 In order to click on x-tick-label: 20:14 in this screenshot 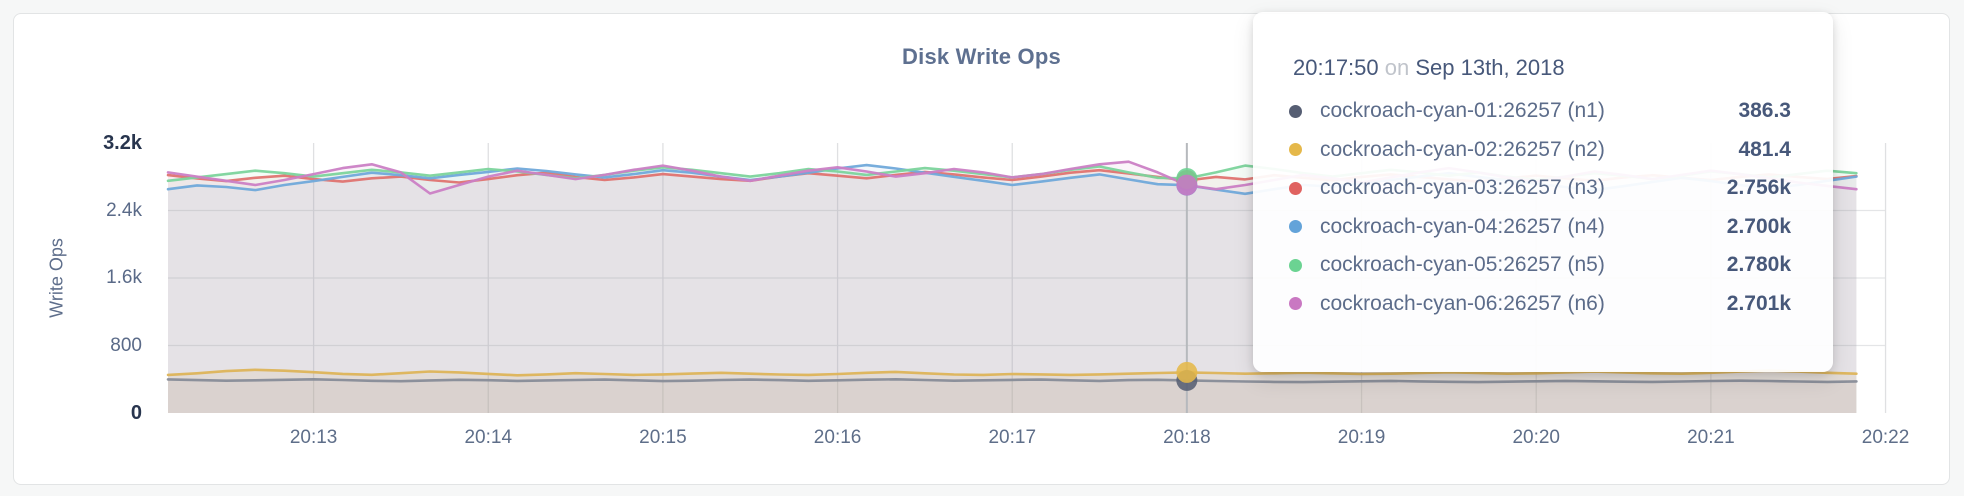, I will do `click(488, 437)`.